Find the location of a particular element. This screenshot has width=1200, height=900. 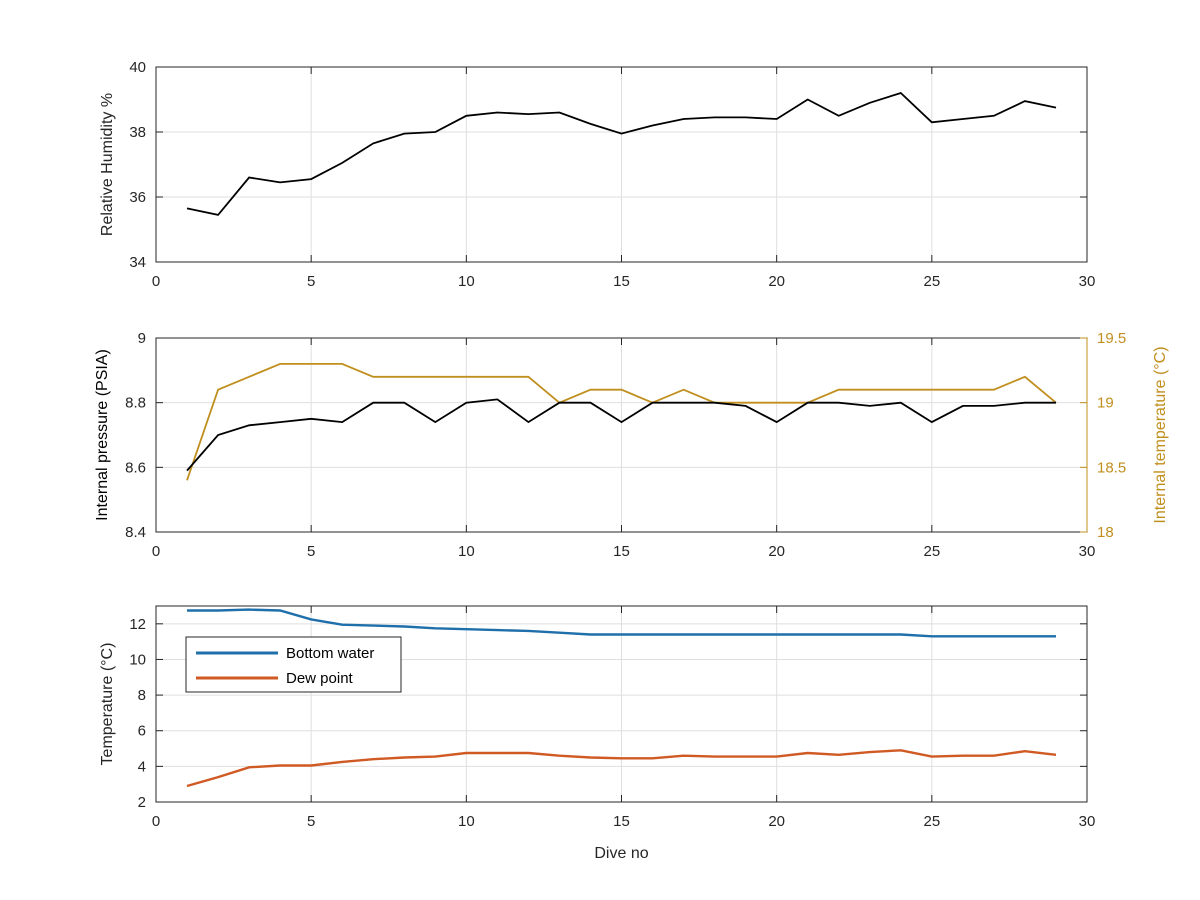

legend-box is located at coordinates (293, 664).